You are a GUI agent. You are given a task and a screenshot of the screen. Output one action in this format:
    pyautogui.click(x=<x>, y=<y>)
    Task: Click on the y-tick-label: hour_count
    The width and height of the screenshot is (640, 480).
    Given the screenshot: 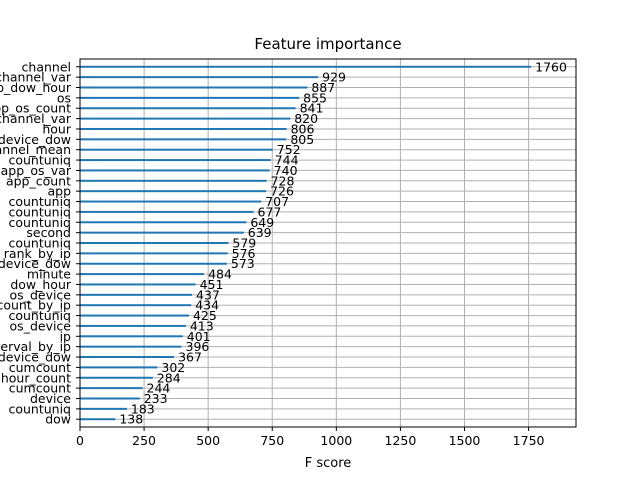 What is the action you would take?
    pyautogui.click(x=36, y=377)
    